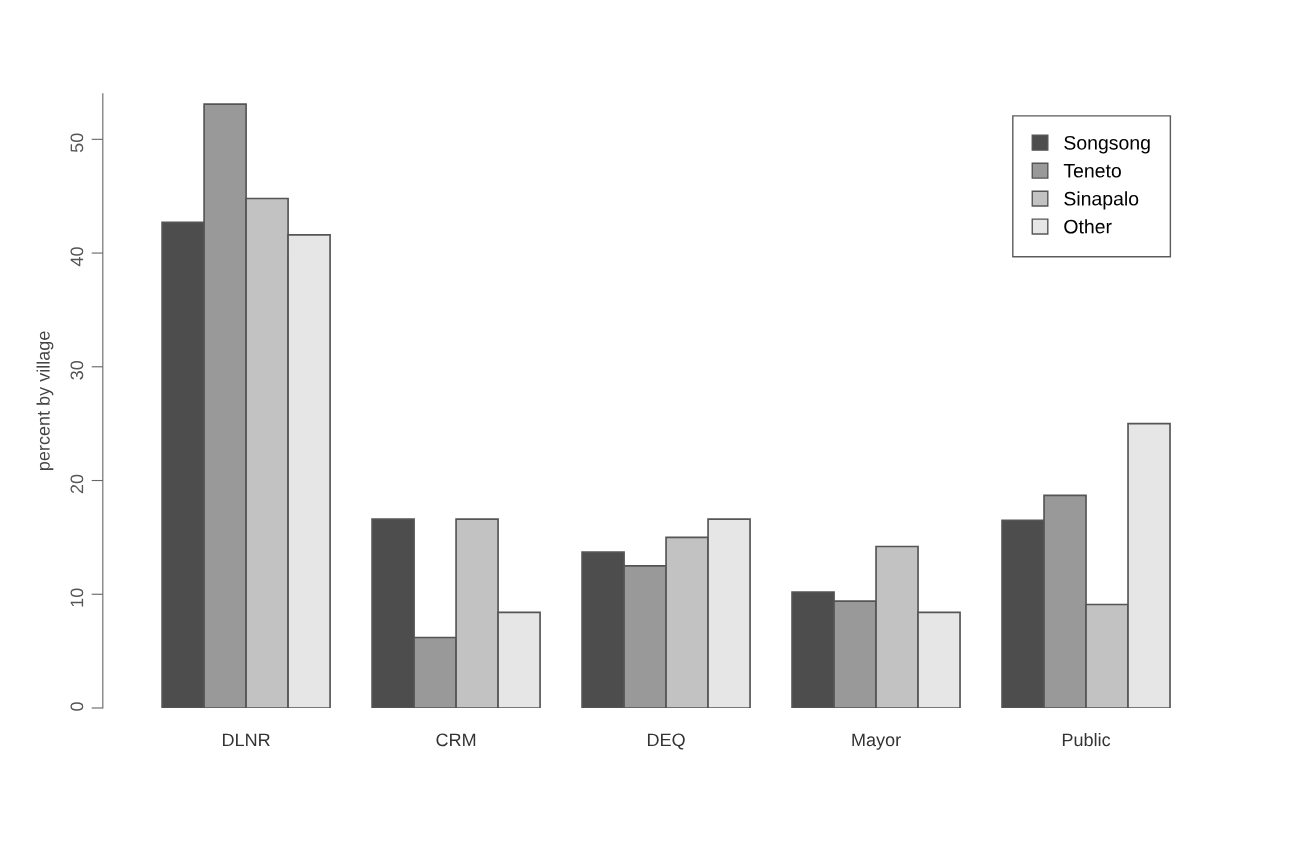 The image size is (1306, 853). What do you see at coordinates (1086, 739) in the screenshot?
I see `x-tick-label: Public` at bounding box center [1086, 739].